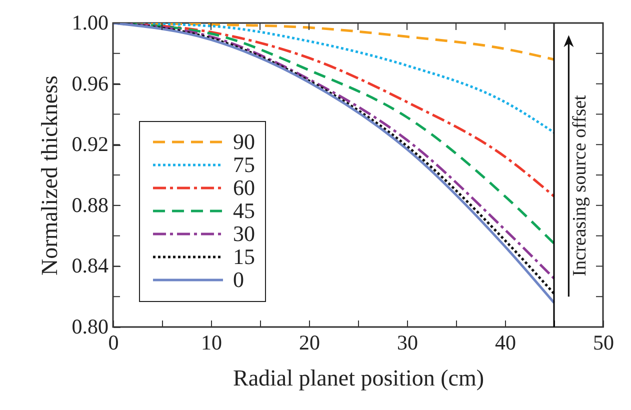 The image size is (631, 410). Describe the element at coordinates (90, 83) in the screenshot. I see `y-tick-label: 0.96` at that location.